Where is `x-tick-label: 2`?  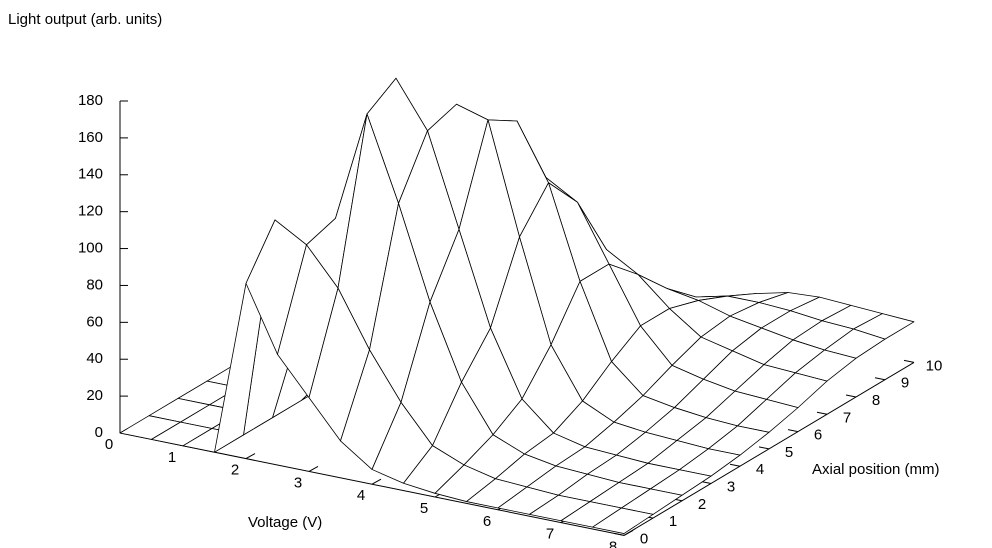
x-tick-label: 2 is located at coordinates (235, 470).